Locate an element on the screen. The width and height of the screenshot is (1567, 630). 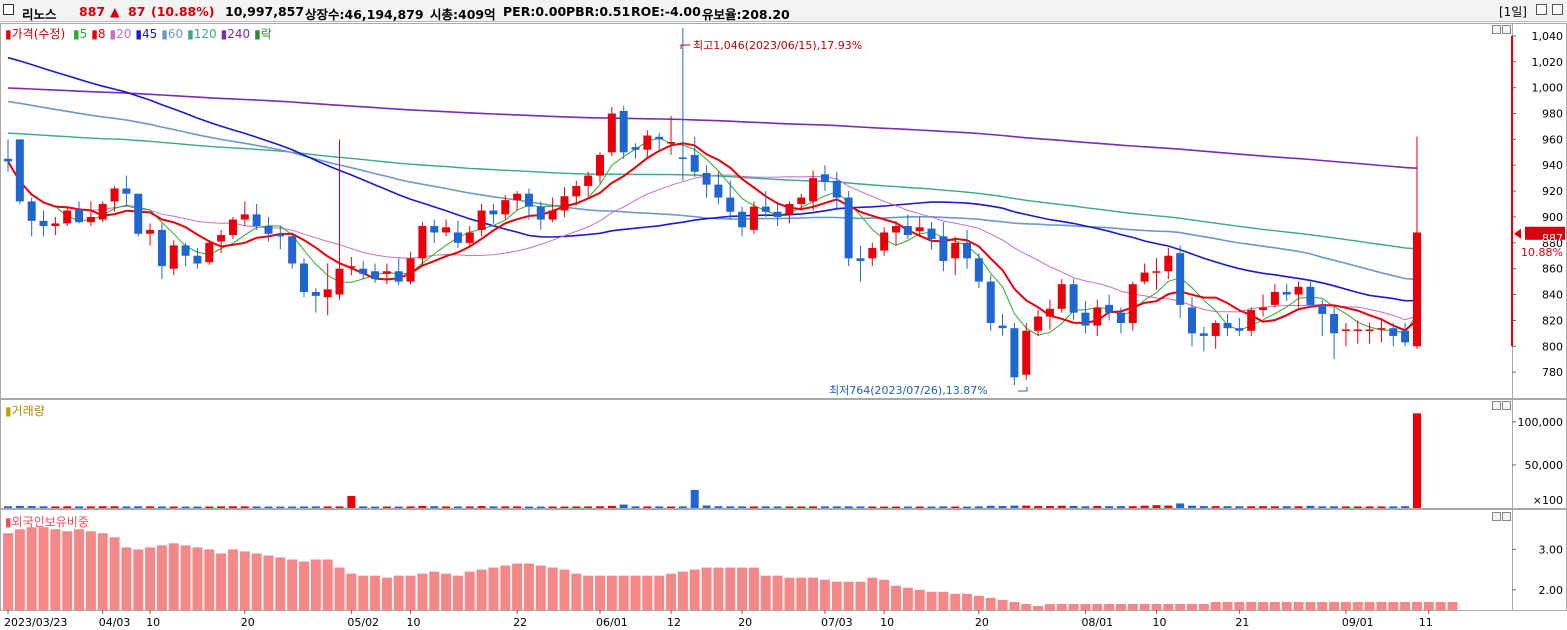
price-y-label: 980 is located at coordinates (1552, 114).